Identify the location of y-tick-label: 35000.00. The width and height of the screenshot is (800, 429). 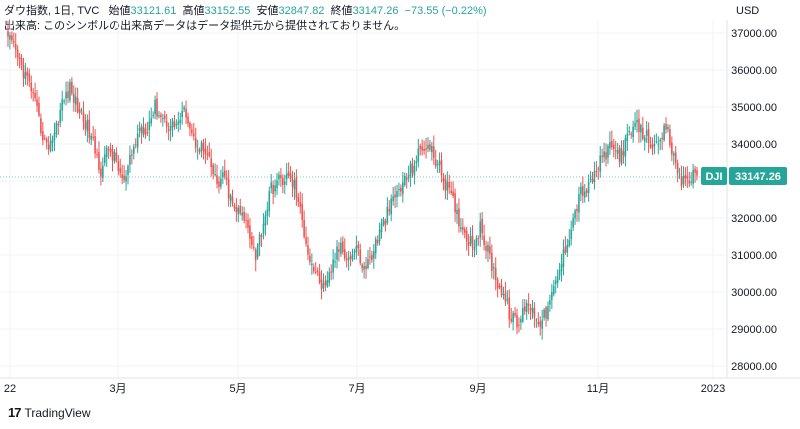
(754, 108).